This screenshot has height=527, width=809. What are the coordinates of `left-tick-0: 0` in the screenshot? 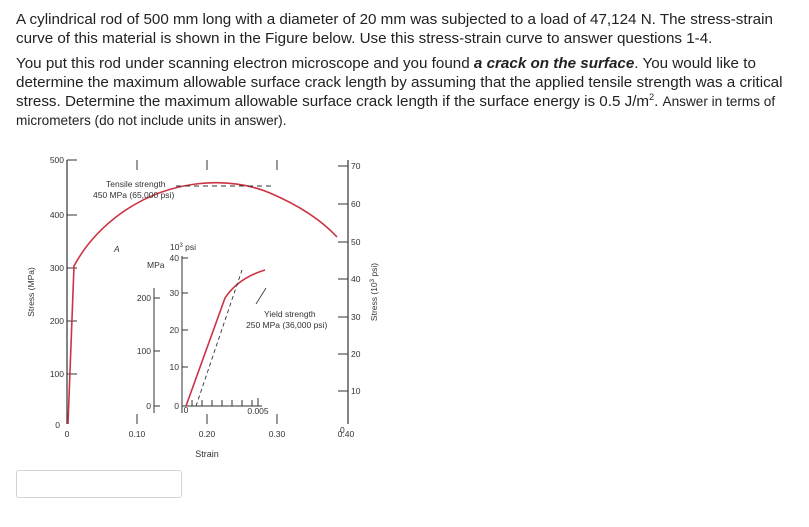 It's located at (57, 425).